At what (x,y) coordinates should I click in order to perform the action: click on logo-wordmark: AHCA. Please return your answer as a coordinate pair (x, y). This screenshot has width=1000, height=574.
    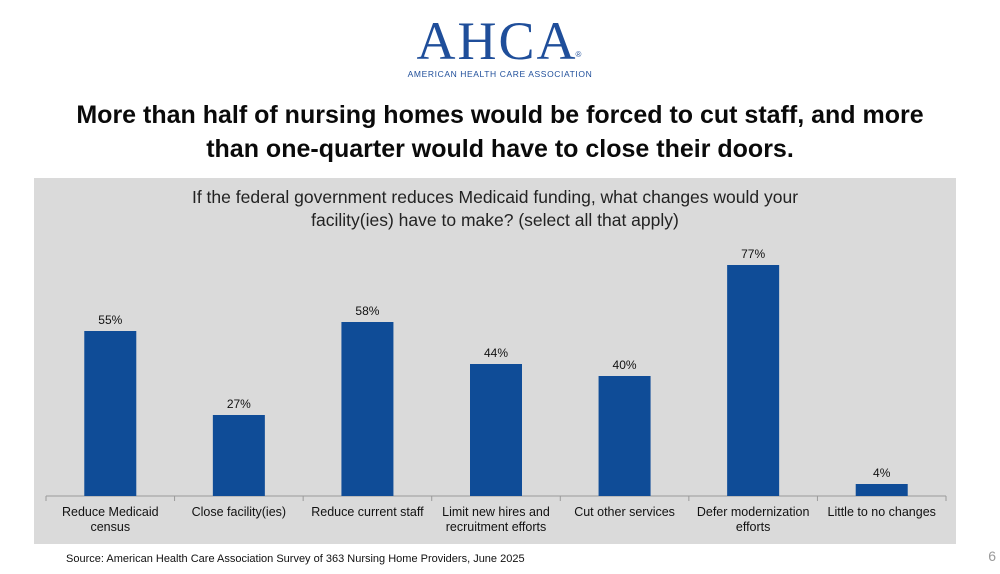
    Looking at the image, I should click on (497, 41).